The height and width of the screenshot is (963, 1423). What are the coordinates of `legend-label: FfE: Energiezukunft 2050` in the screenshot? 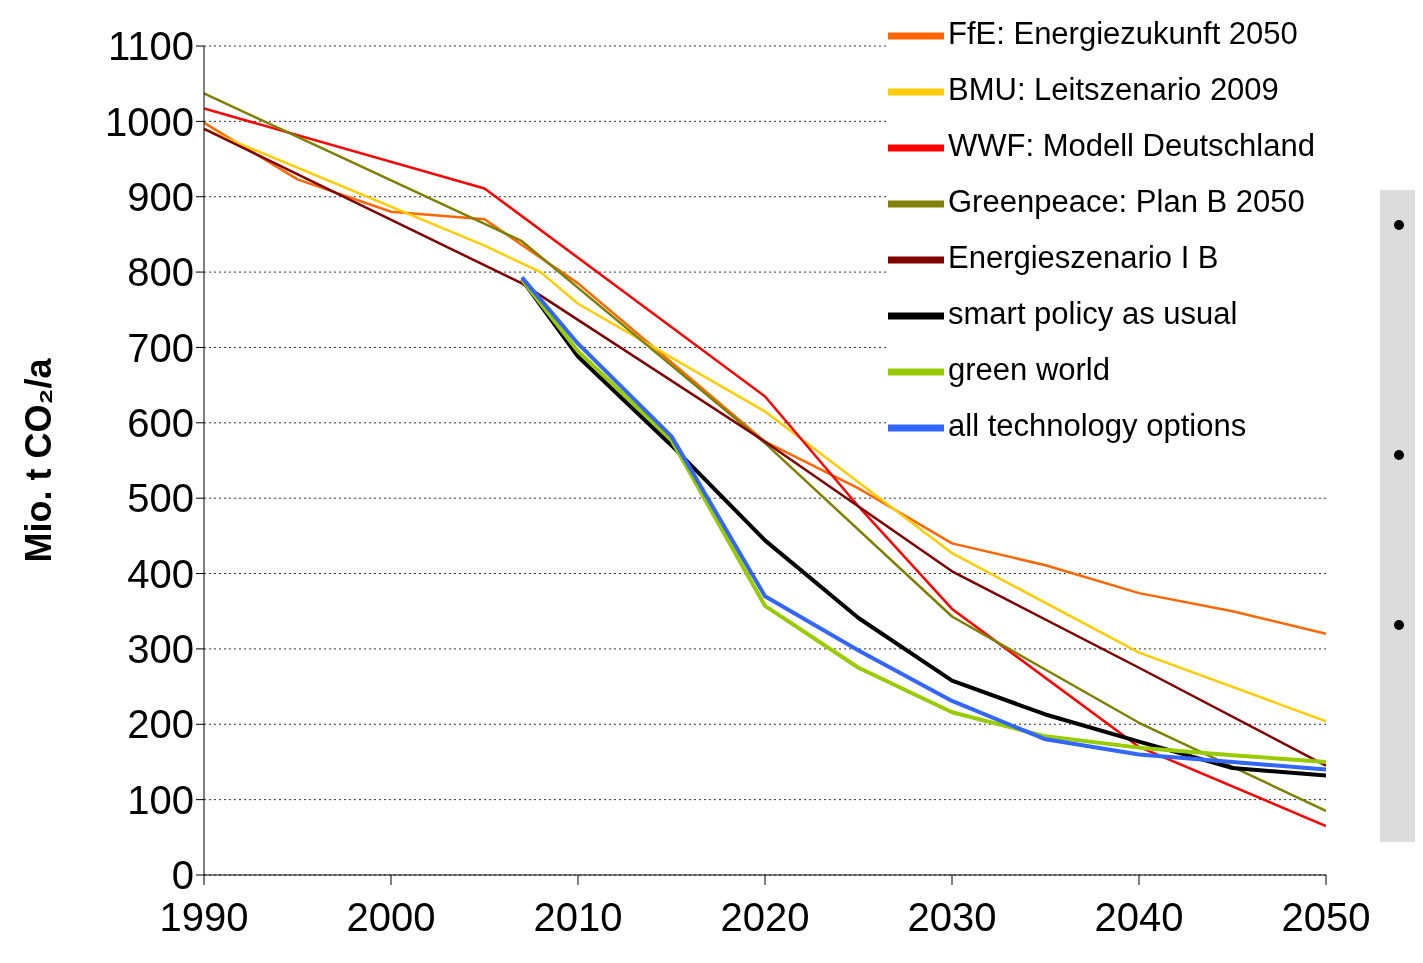 It's located at (1123, 34).